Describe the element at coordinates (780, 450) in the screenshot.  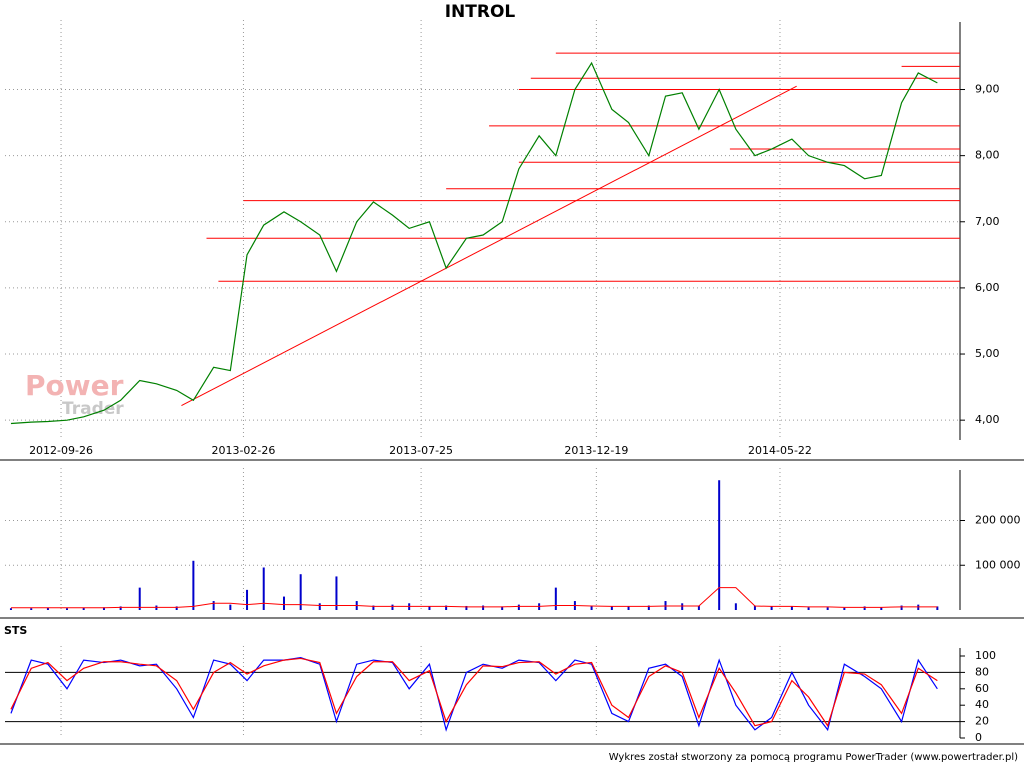
I see `x-tick-label: 2014-05-22` at that location.